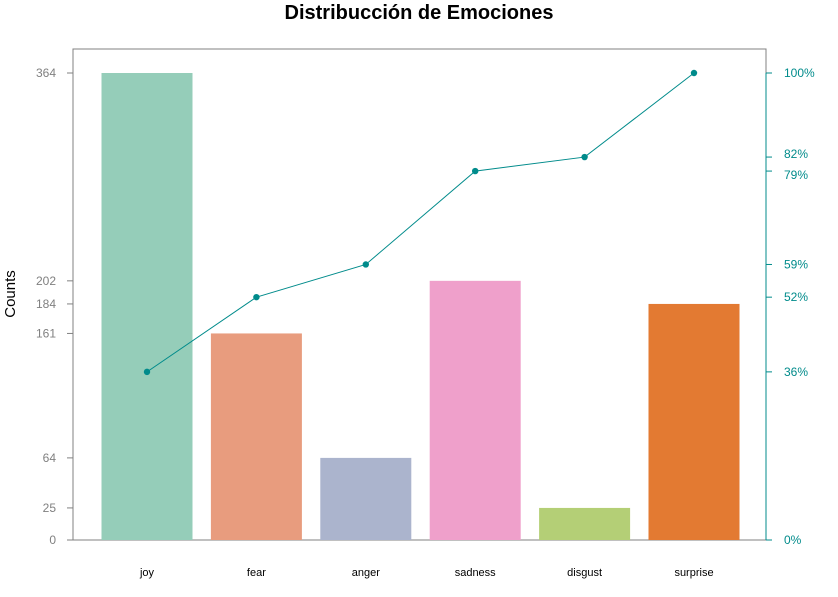 This screenshot has height=597, width=838. I want to click on right-tick-label: 79%, so click(796, 175).